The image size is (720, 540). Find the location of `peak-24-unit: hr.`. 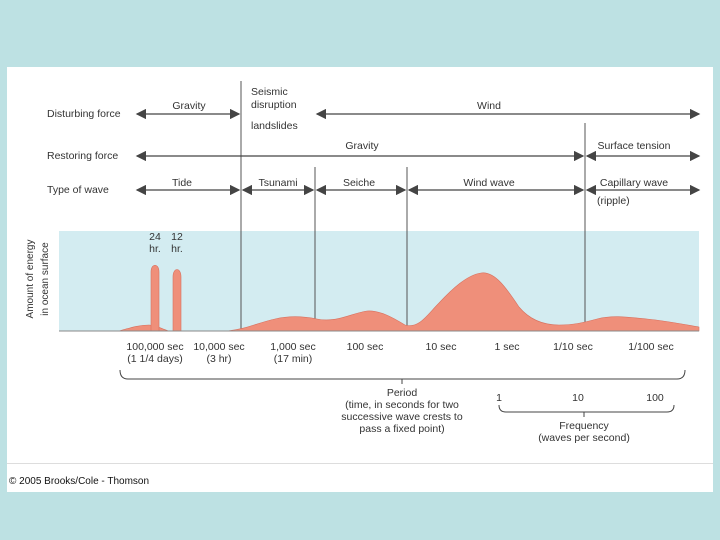

peak-24-unit: hr. is located at coordinates (155, 249).